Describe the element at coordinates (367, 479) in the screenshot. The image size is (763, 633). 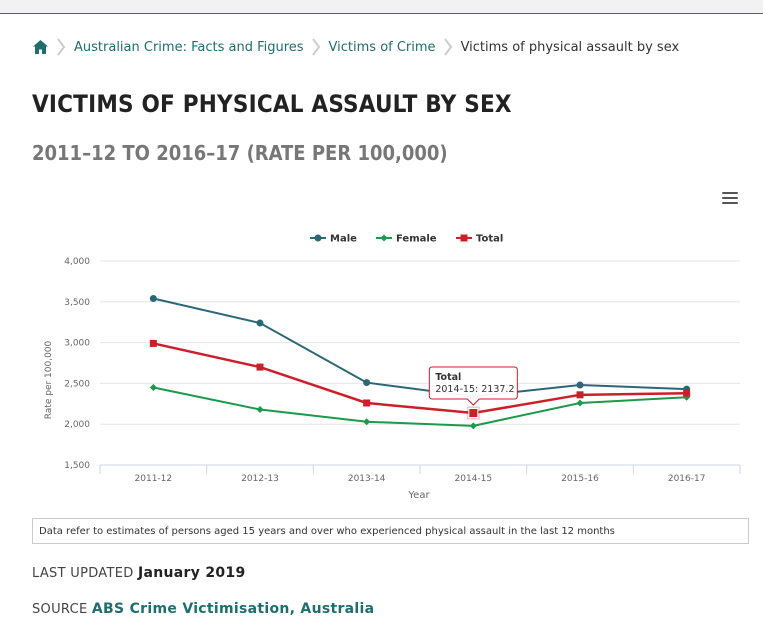
I see `x-tick-label: 2013-14` at that location.